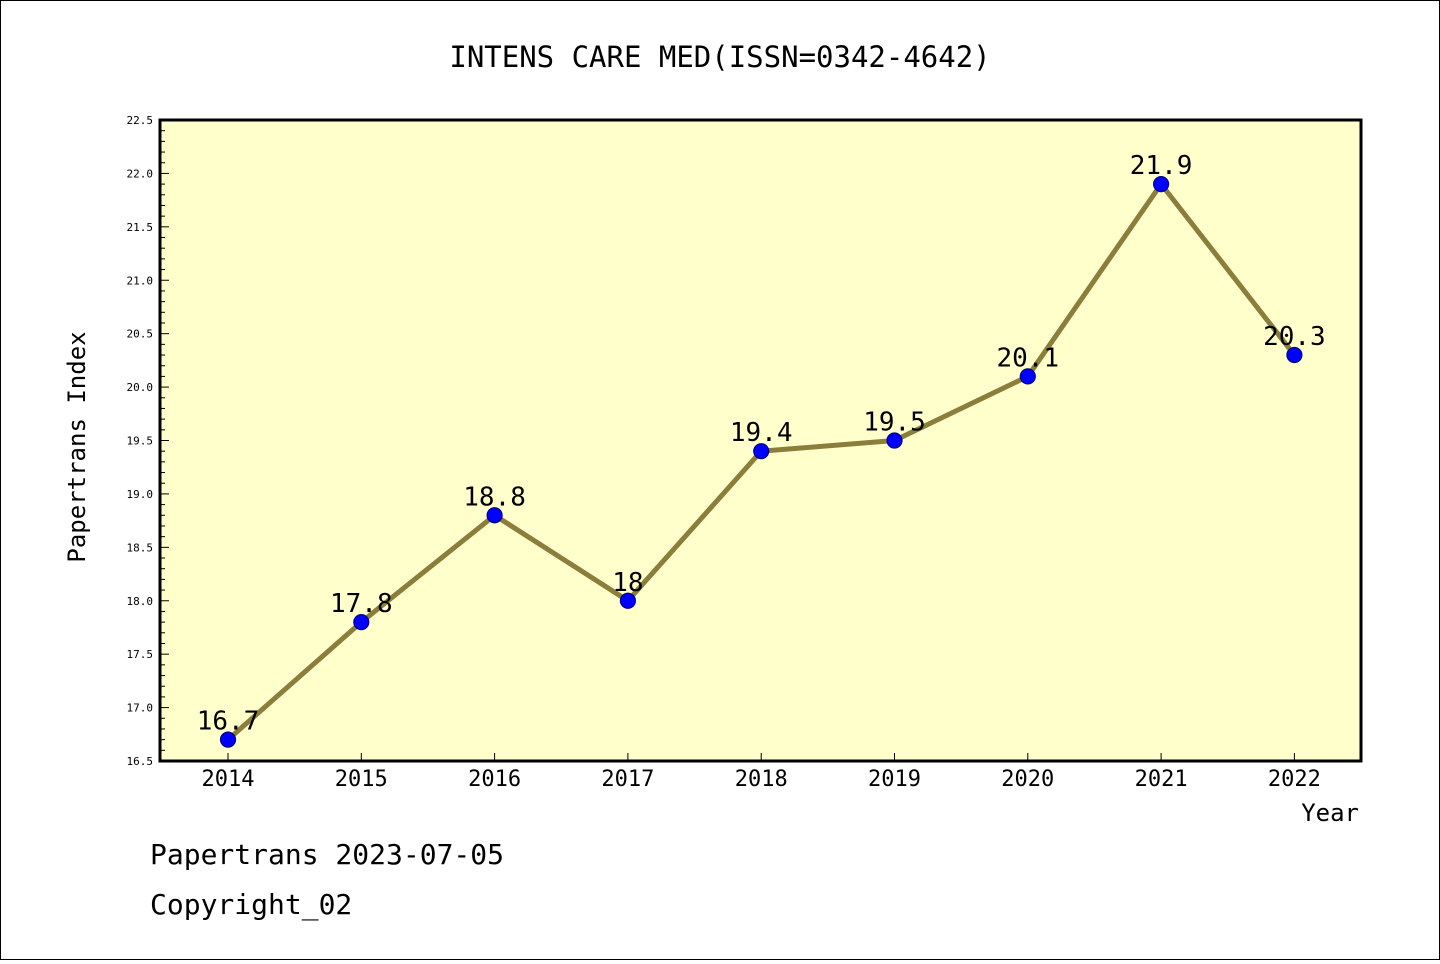 This screenshot has width=1440, height=964. I want to click on data-label: 18.8, so click(494, 497).